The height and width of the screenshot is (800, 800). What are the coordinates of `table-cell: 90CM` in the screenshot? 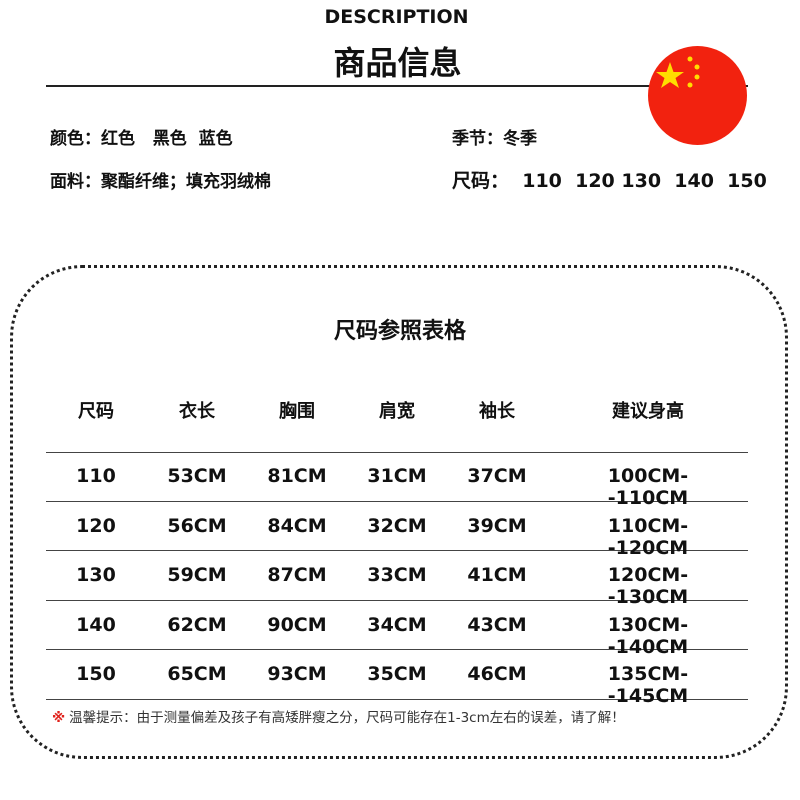 It's located at (297, 624).